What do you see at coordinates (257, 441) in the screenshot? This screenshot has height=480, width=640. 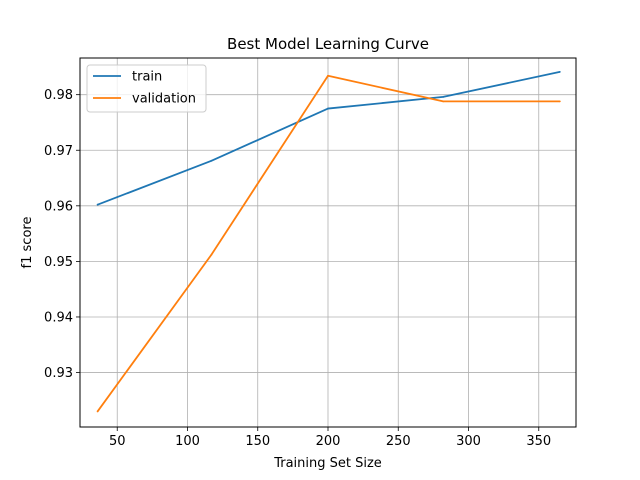 I see `x-tick-label: 150` at bounding box center [257, 441].